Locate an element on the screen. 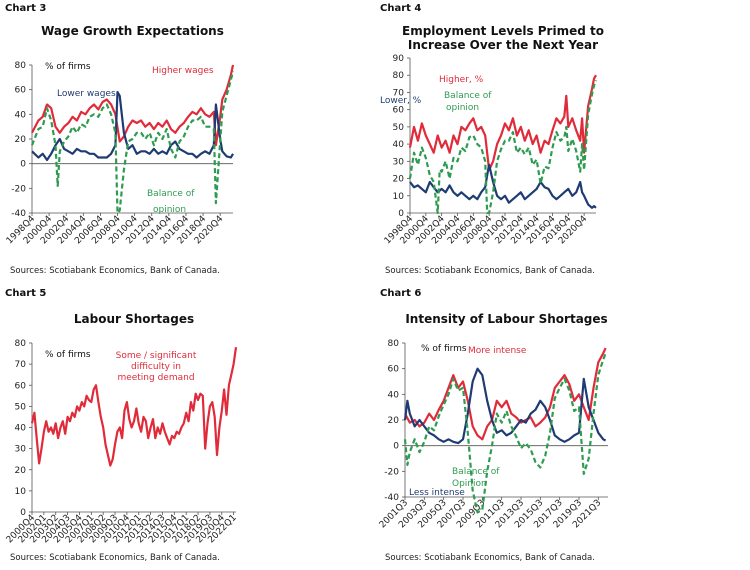 The width and height of the screenshot is (750, 570). series-line-more-intense is located at coordinates (505, 394).